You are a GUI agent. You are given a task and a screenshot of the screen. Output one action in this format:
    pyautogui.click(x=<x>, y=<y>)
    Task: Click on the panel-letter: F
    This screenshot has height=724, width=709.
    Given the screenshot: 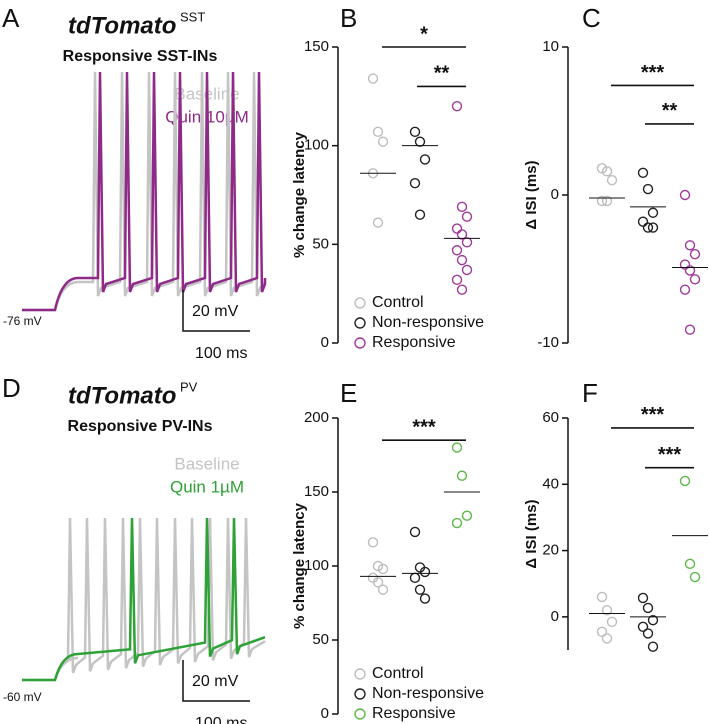 What is the action you would take?
    pyautogui.click(x=590, y=393)
    